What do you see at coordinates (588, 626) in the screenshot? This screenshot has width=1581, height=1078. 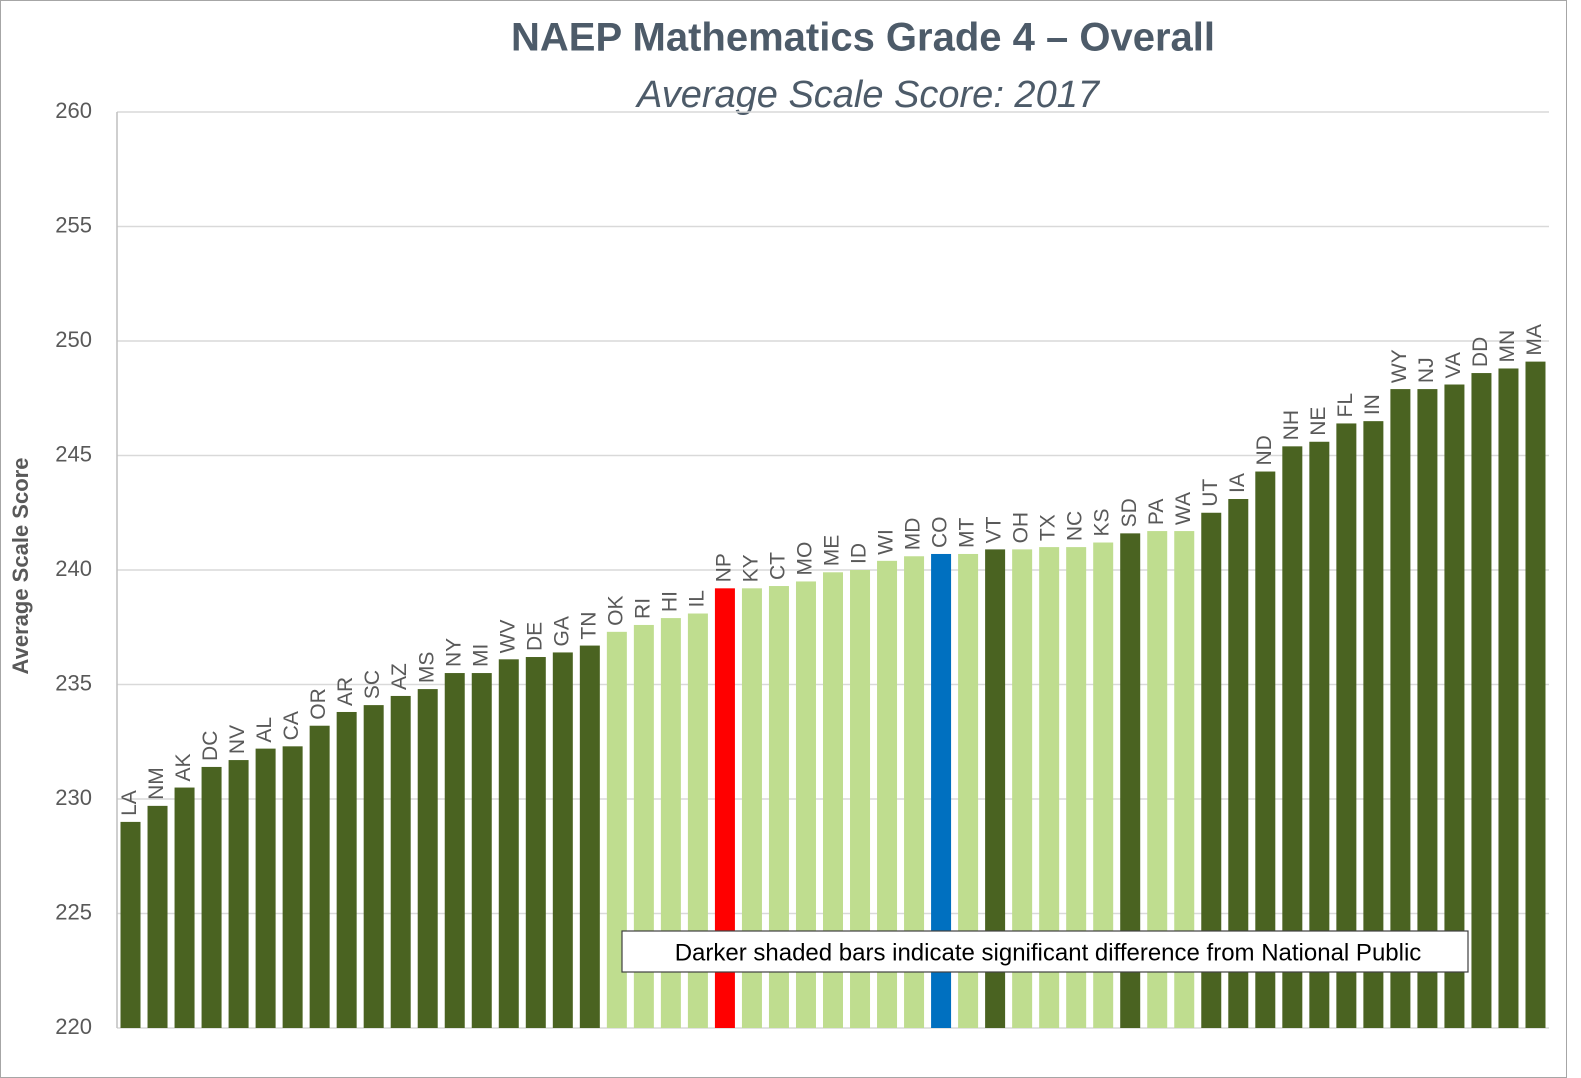 I see `bar-category-label: TN` at bounding box center [588, 626].